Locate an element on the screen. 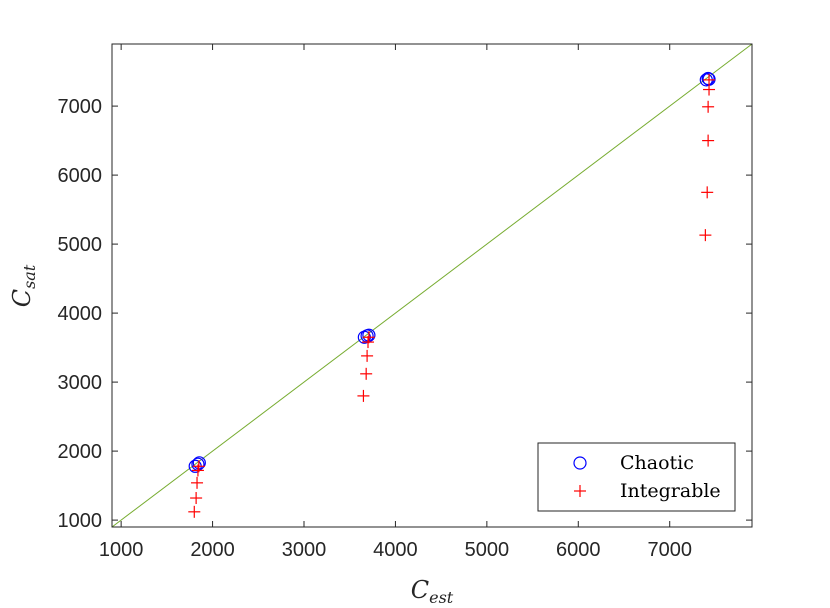  legend-integrable-marker is located at coordinates (580, 491).